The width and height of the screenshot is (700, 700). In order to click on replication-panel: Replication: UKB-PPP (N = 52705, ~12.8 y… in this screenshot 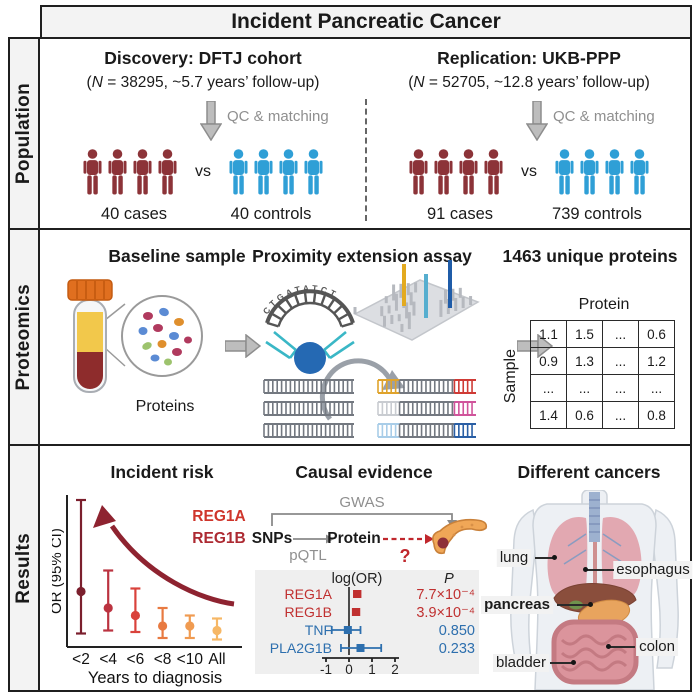, I will do `click(529, 133)`.